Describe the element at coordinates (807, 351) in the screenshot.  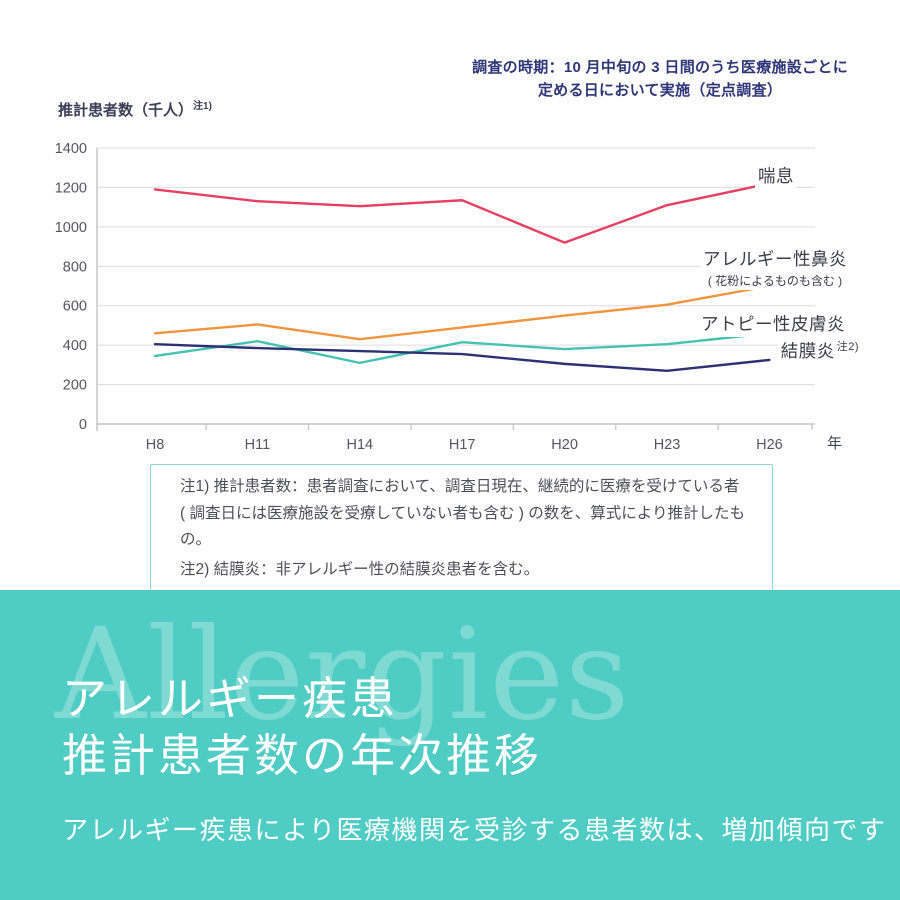
I see `series-label-conjunctivitis-main: 結膜炎` at that location.